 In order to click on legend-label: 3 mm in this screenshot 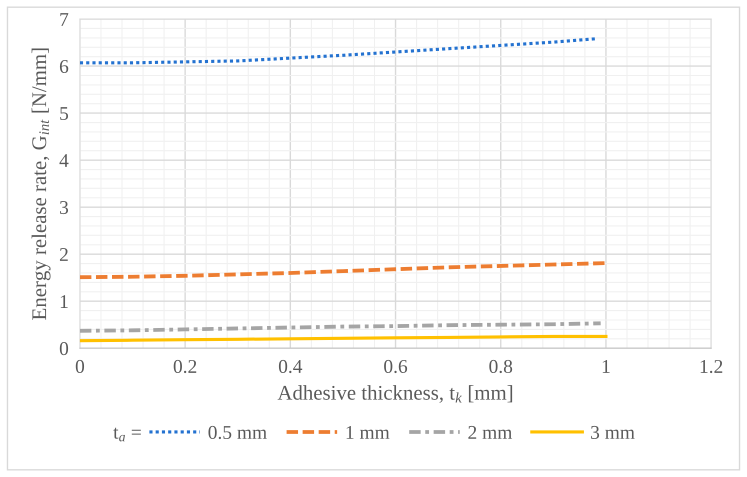, I will do `click(613, 432)`.